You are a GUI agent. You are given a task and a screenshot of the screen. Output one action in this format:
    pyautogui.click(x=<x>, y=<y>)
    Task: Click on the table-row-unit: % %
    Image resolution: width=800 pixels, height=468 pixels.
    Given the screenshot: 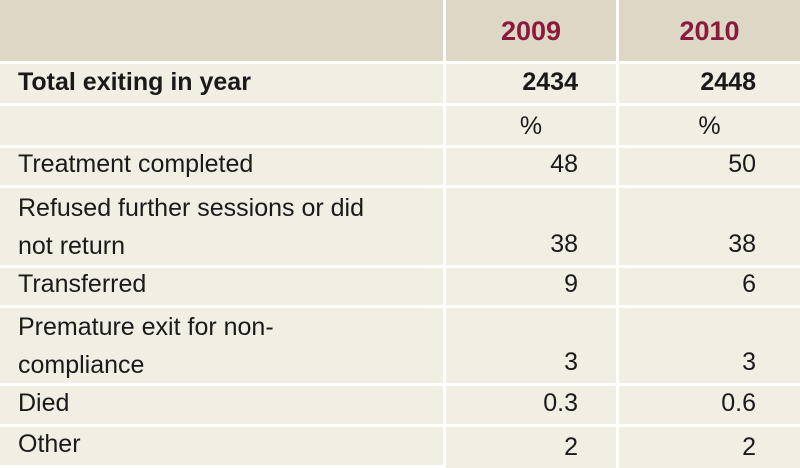 What is the action you would take?
    pyautogui.click(x=400, y=127)
    